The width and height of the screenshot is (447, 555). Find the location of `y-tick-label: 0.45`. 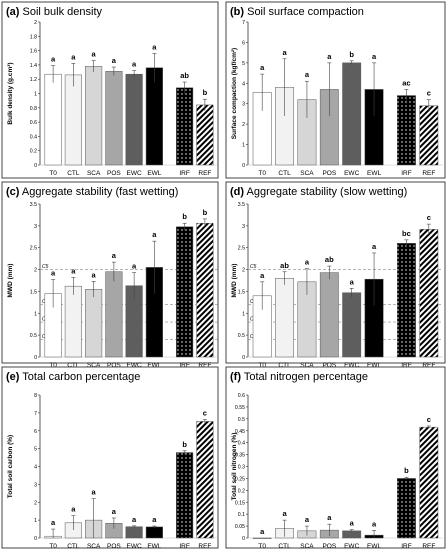

y-tick-label: 0.45 is located at coordinates (240, 432).